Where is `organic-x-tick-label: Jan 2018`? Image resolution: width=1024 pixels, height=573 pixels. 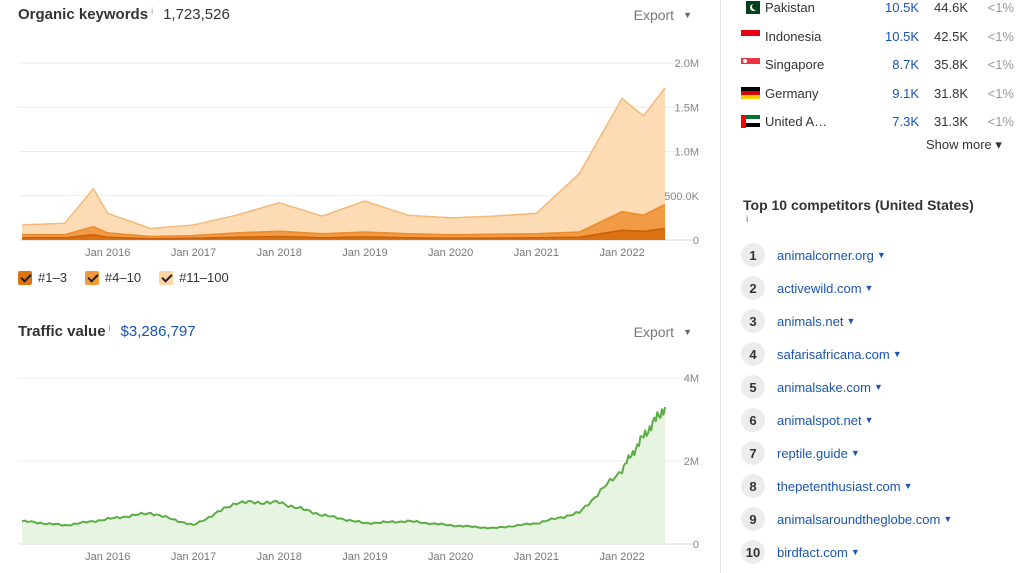
organic-x-tick-label: Jan 2018 is located at coordinates (279, 253).